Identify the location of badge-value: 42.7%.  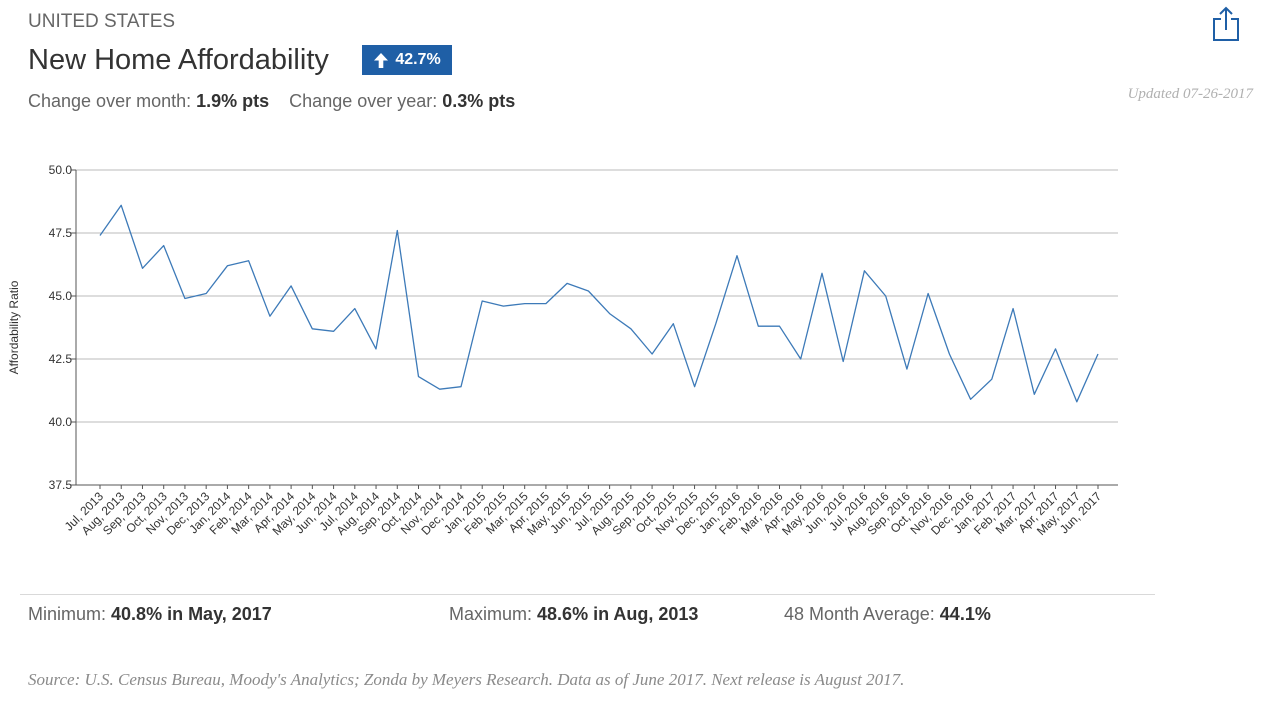
(418, 59).